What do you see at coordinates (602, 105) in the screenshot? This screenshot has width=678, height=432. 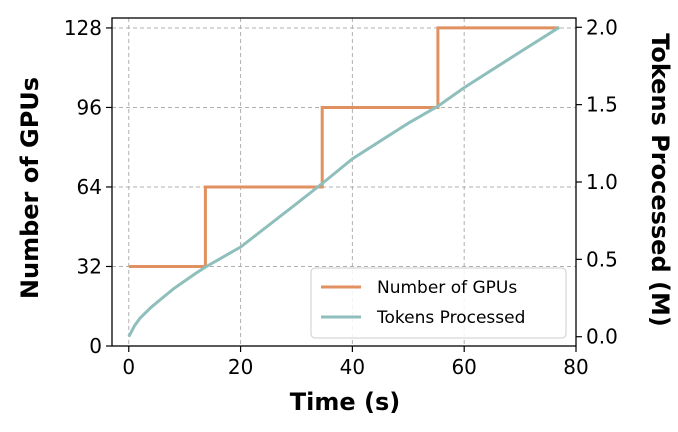 I see `y-right-tick-label: 1.5` at bounding box center [602, 105].